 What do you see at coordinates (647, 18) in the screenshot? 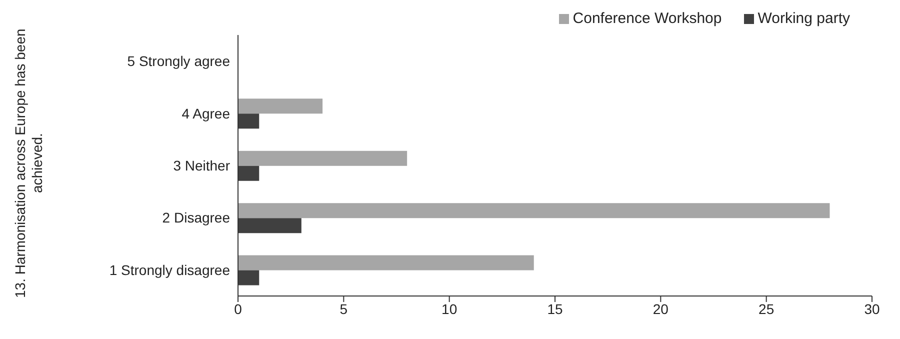
I see `legend-label: Conference Workshop` at bounding box center [647, 18].